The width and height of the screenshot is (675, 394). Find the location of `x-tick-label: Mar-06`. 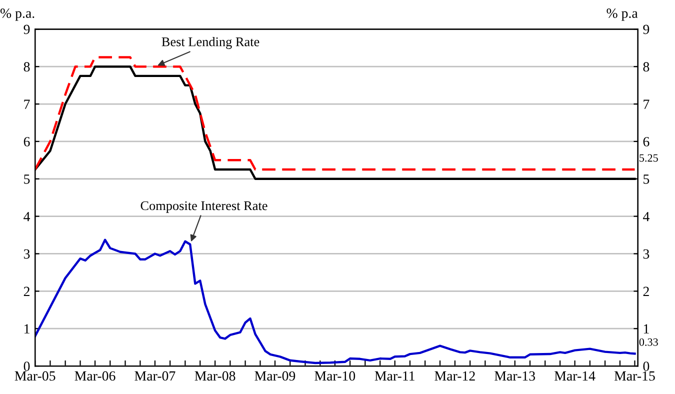

x-tick-label: Mar-06 is located at coordinates (95, 376).